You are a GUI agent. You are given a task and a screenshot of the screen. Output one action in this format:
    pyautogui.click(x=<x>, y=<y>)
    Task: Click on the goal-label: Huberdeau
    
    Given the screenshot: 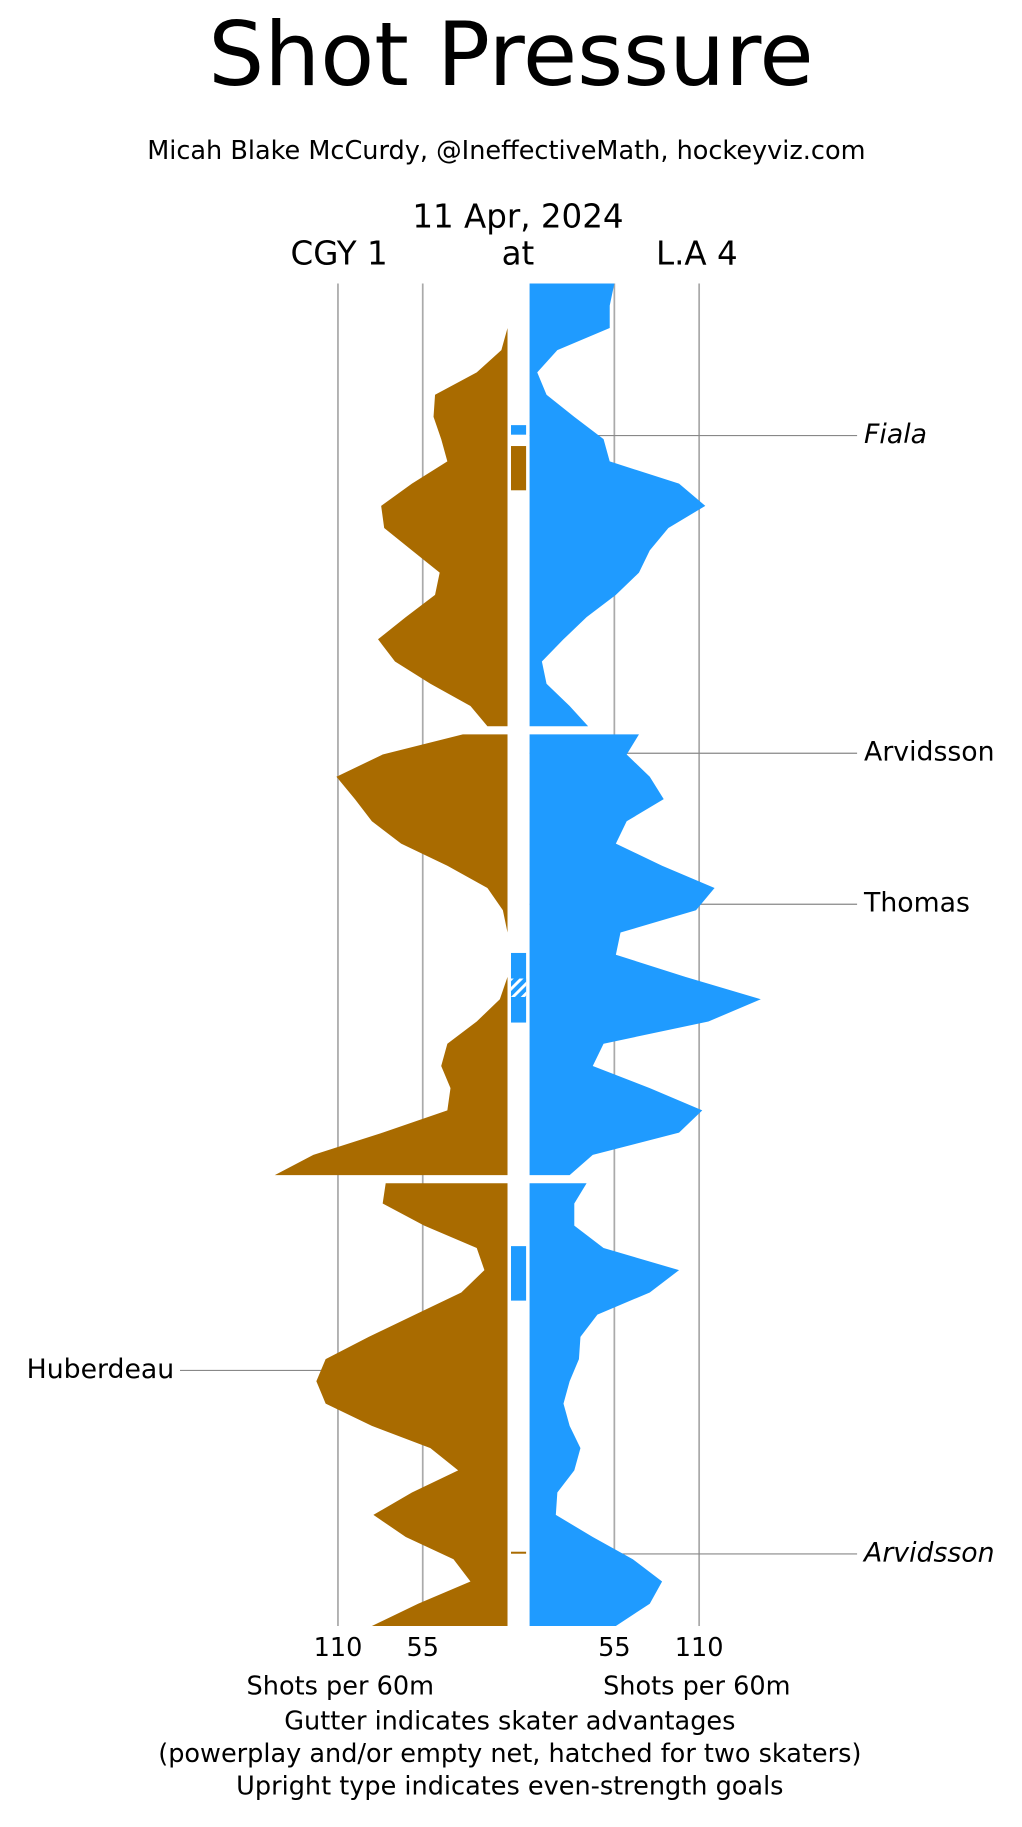 What is the action you would take?
    pyautogui.click(x=101, y=1369)
    